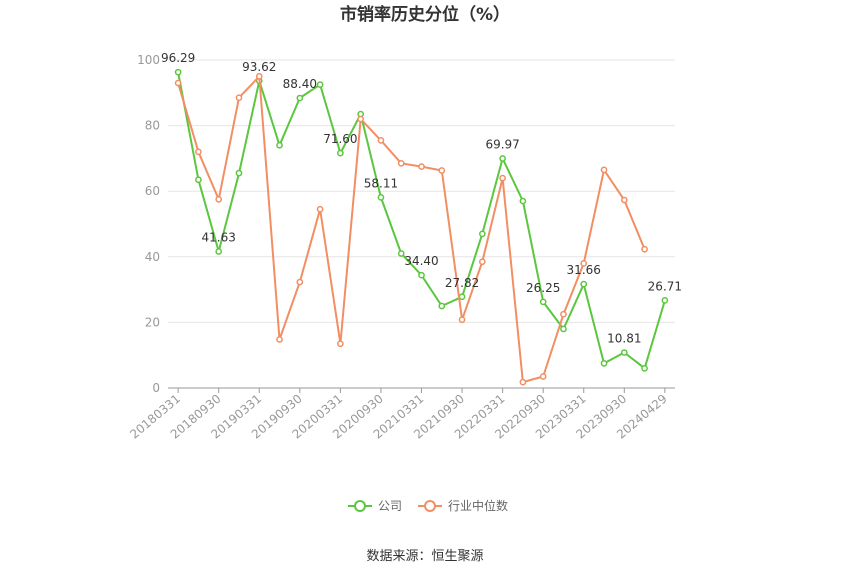 The image size is (850, 575). I want to click on data-label: 96.29, so click(178, 58).